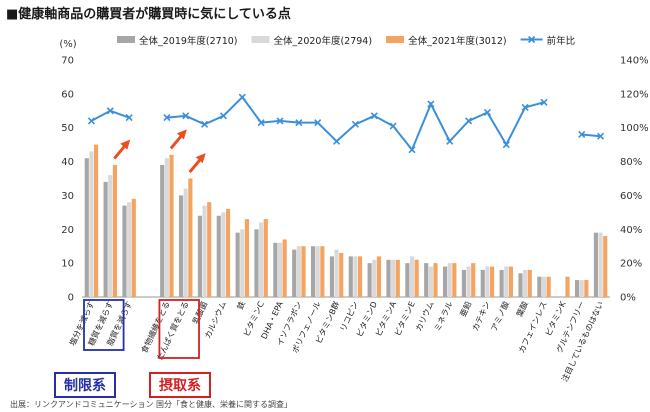 The height and width of the screenshot is (412, 650). I want to click on y-tick-label-left: 70, so click(67, 61).